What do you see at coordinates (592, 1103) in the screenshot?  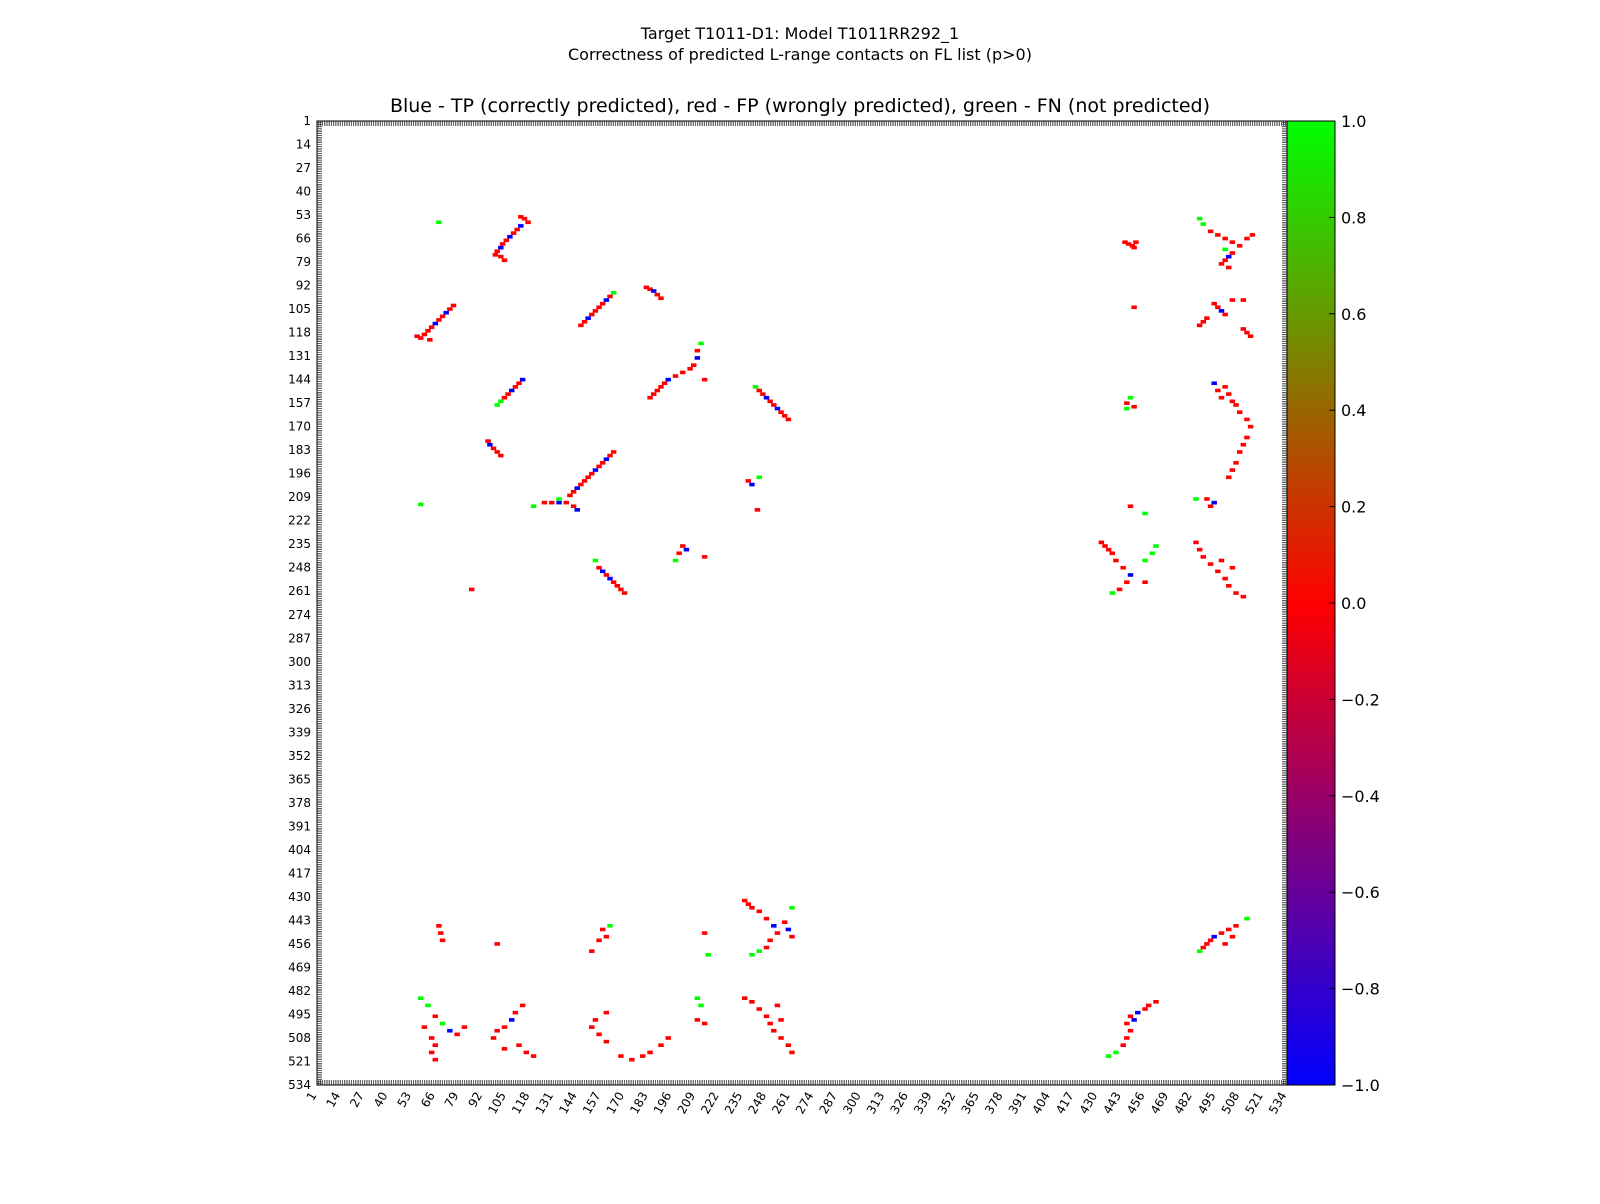 I see `x-tick-label: 157` at bounding box center [592, 1103].